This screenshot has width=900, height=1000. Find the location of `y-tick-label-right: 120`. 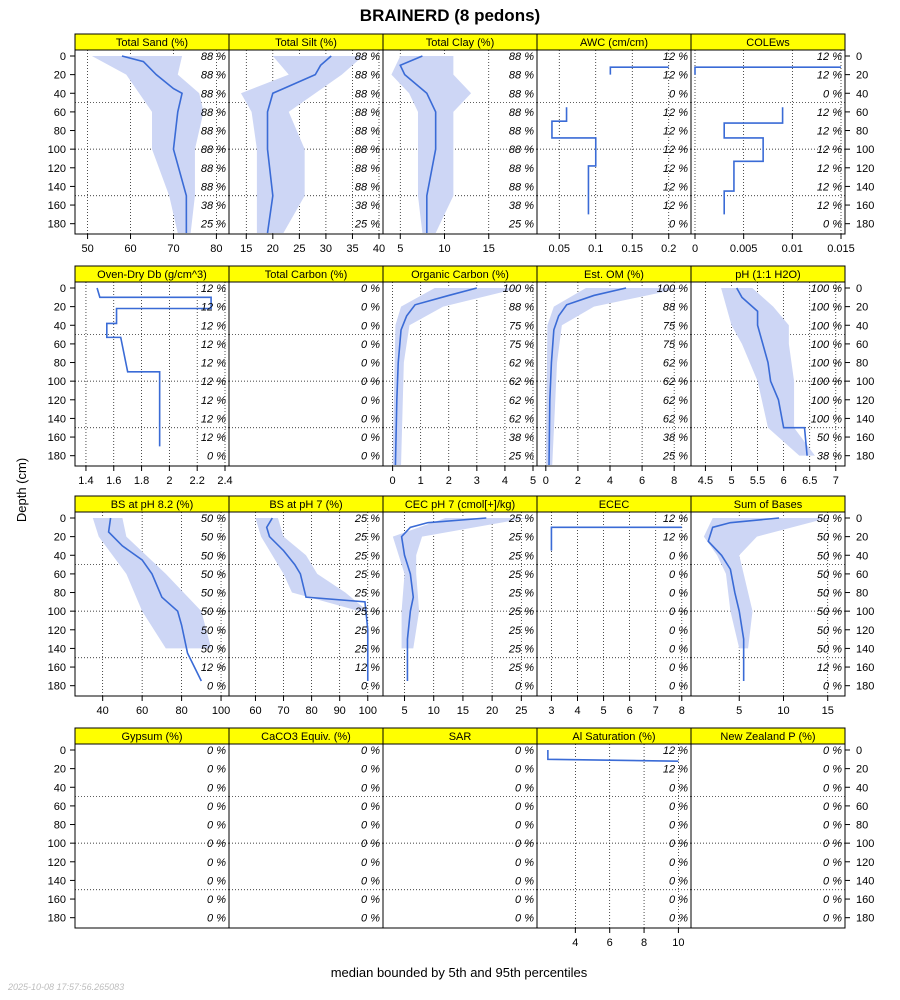

y-tick-label-right: 120 is located at coordinates (865, 863).